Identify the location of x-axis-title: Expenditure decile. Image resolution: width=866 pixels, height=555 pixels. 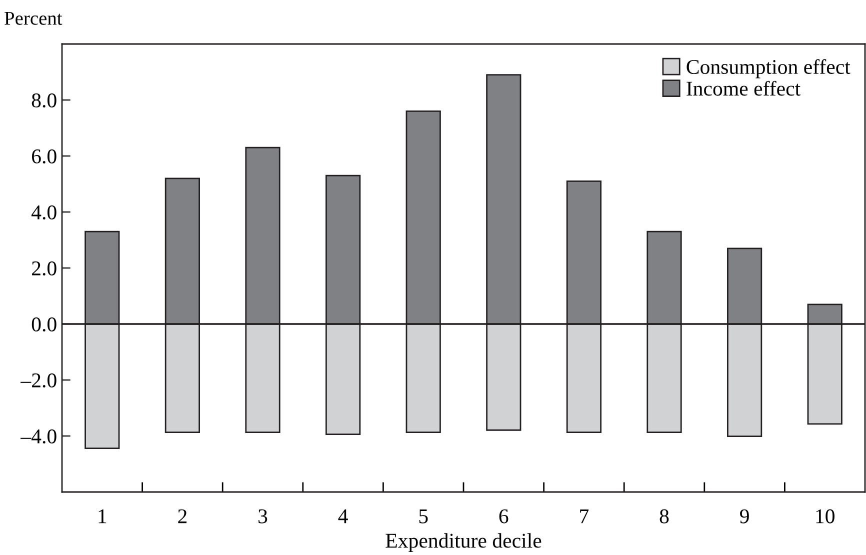
(464, 542).